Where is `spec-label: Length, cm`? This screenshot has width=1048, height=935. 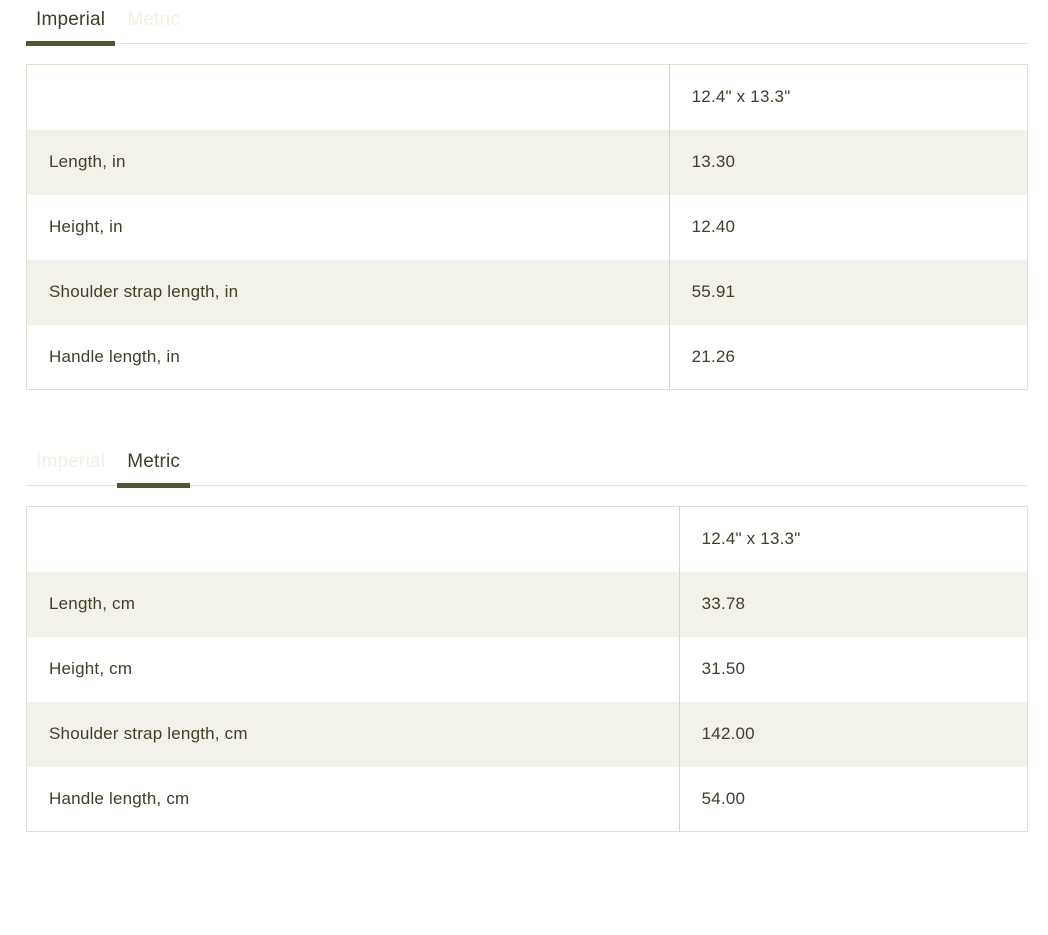 spec-label: Length, cm is located at coordinates (353, 604).